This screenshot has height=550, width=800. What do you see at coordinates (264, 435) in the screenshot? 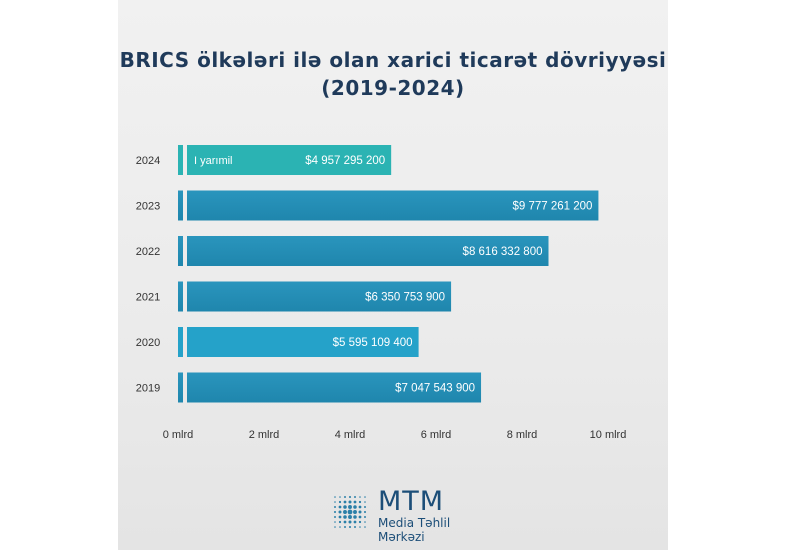
I see `x-tick-label: 2 mlrd` at bounding box center [264, 435].